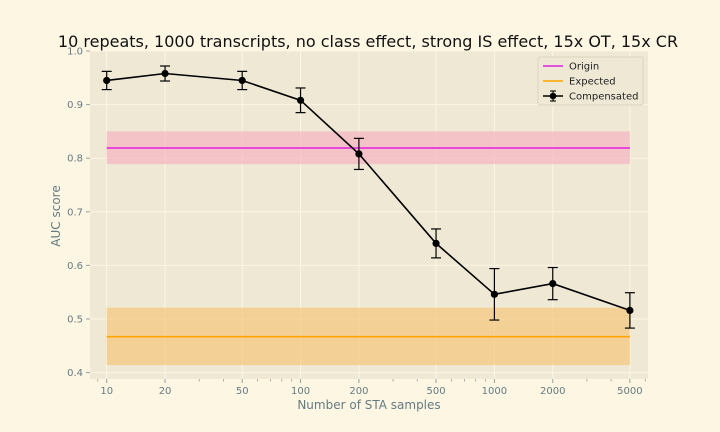 The image size is (720, 432). What do you see at coordinates (75, 373) in the screenshot?
I see `y-tick-label: 0.4` at bounding box center [75, 373].